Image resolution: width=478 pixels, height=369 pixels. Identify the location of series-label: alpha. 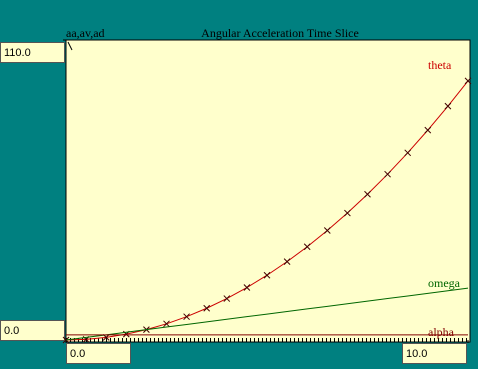
(441, 332).